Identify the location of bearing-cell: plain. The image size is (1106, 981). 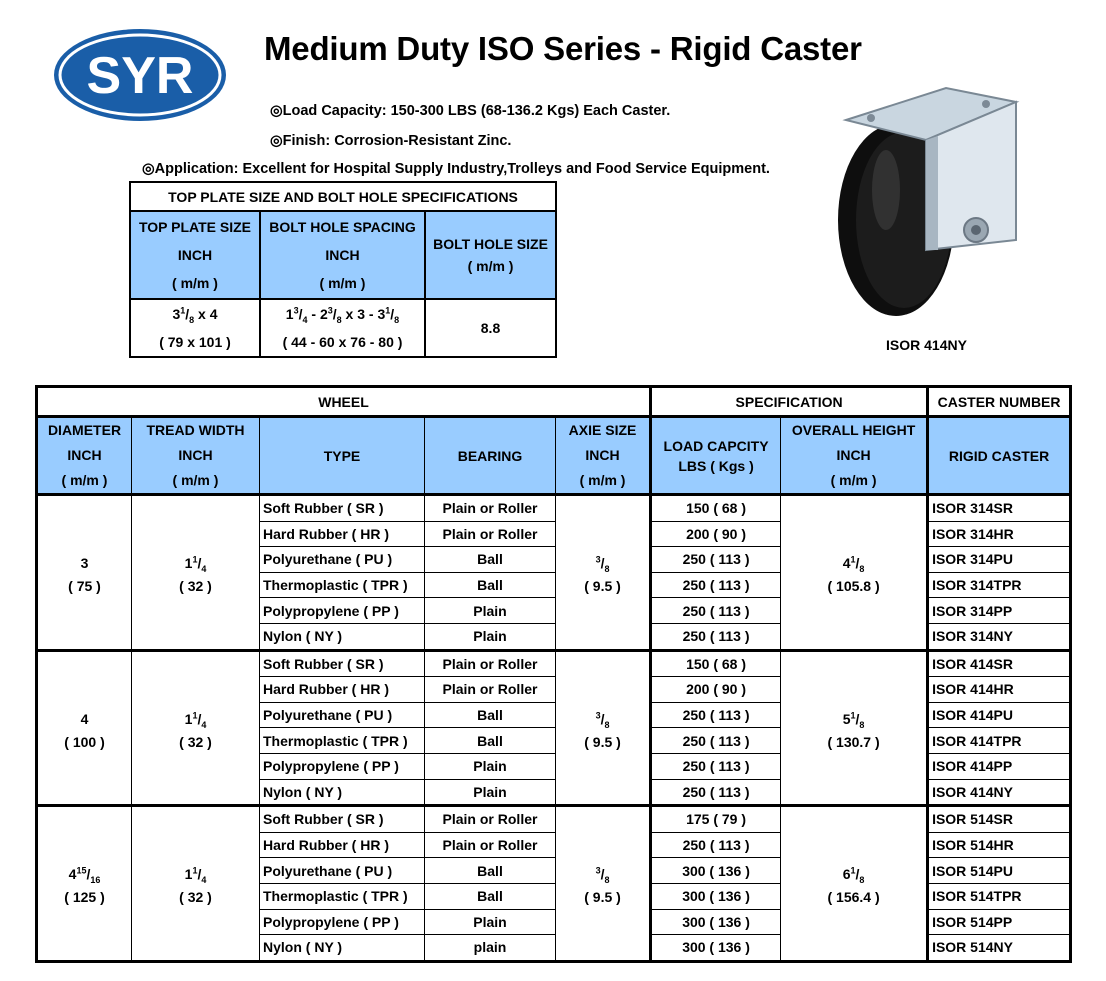
(490, 948).